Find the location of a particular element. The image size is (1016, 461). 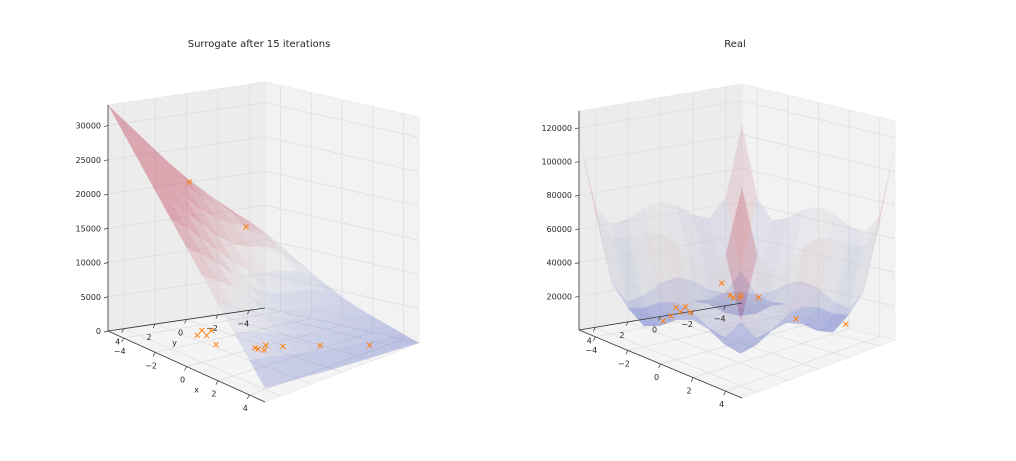

chart-title: Surrogate after 15 iterations is located at coordinates (259, 44).